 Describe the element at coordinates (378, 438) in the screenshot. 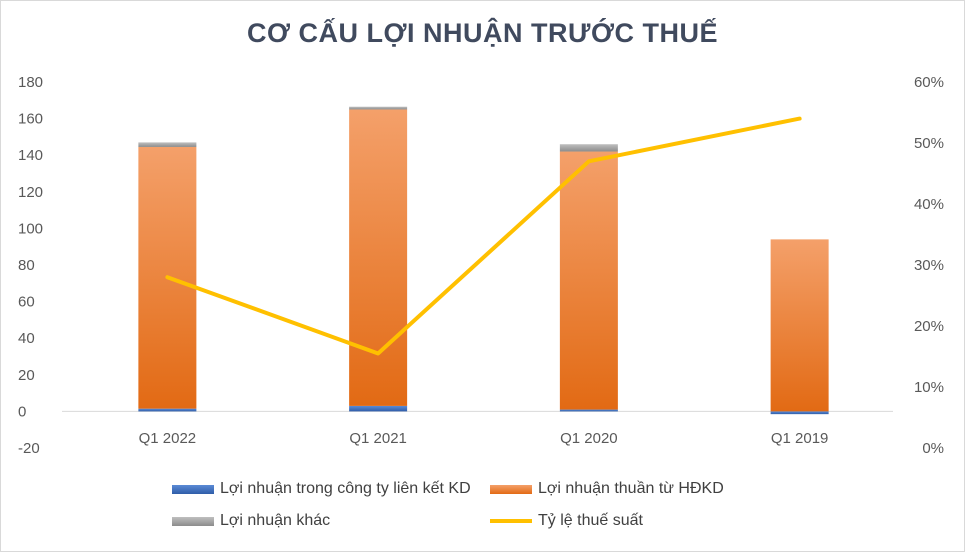

I see `x-category-label: Q1 2021` at that location.